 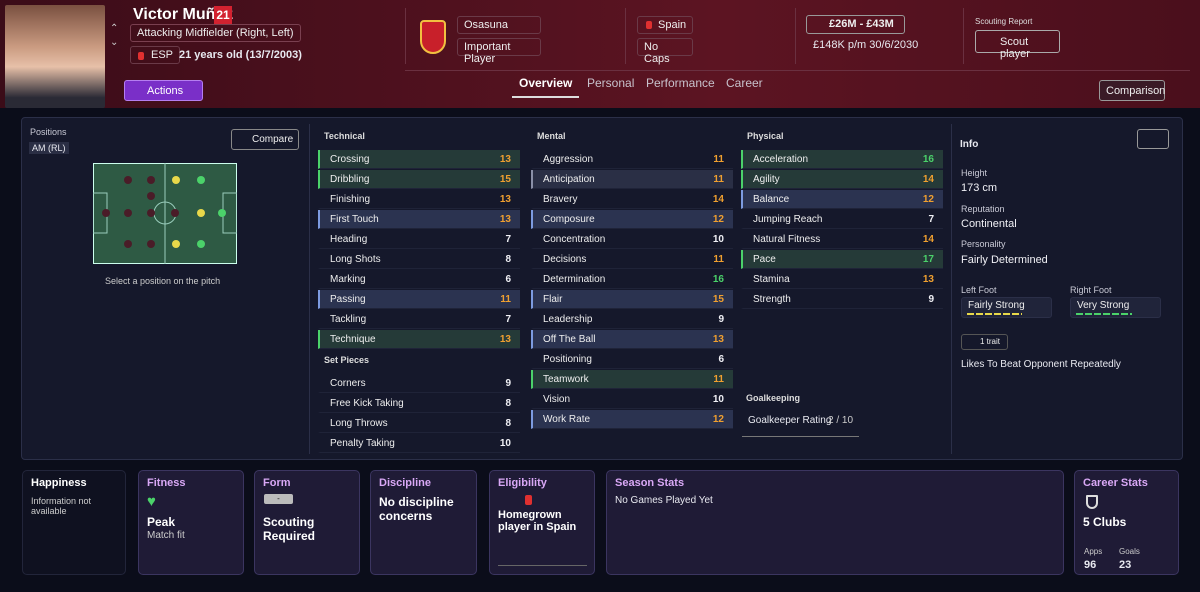 I want to click on flag, so click(x=649, y=25).